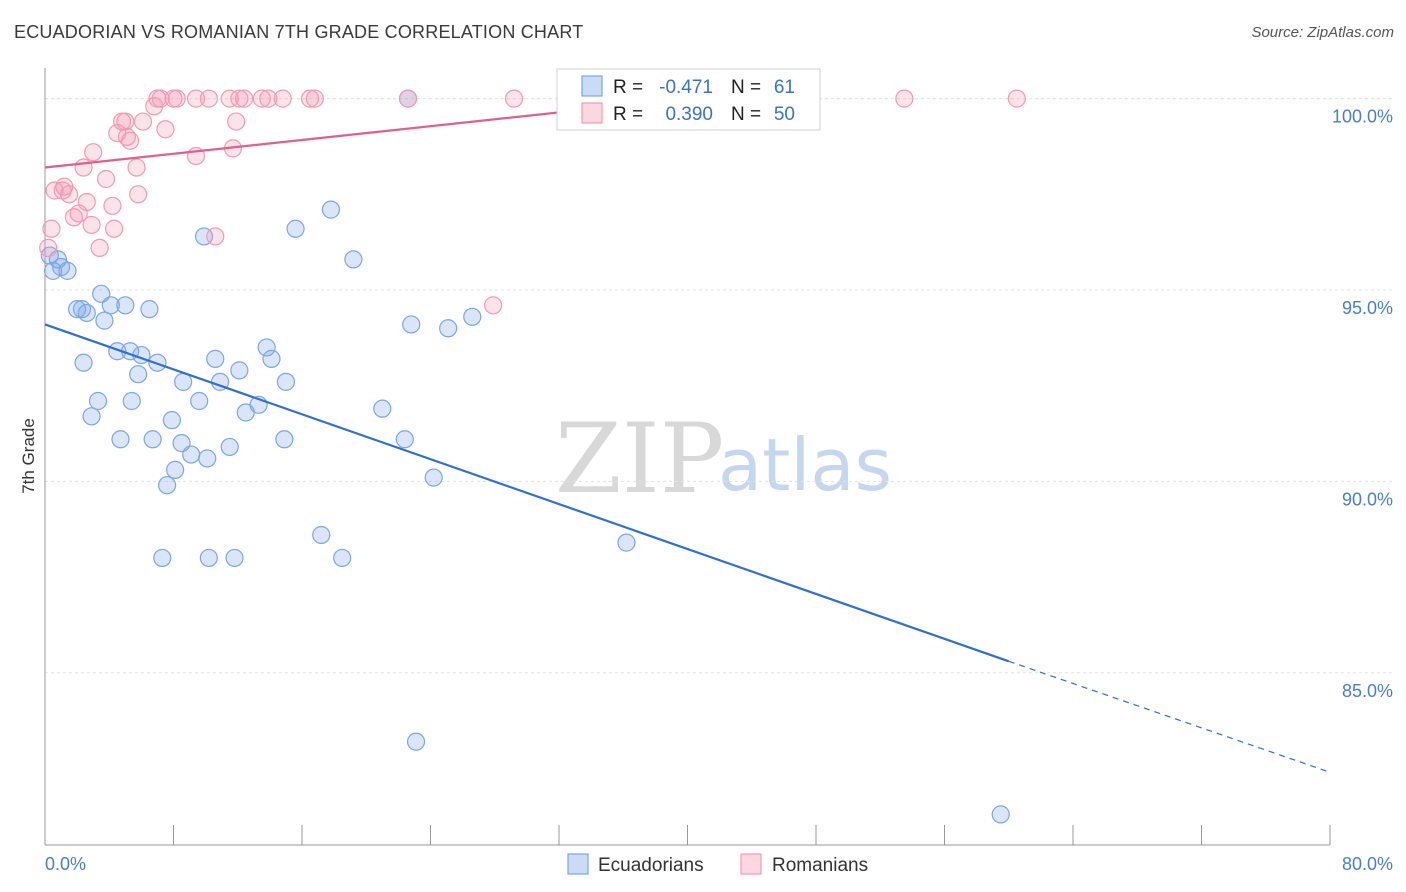 The image size is (1406, 892). Describe the element at coordinates (651, 865) in the screenshot. I see `series-legend-label: Ecuadorians` at that location.